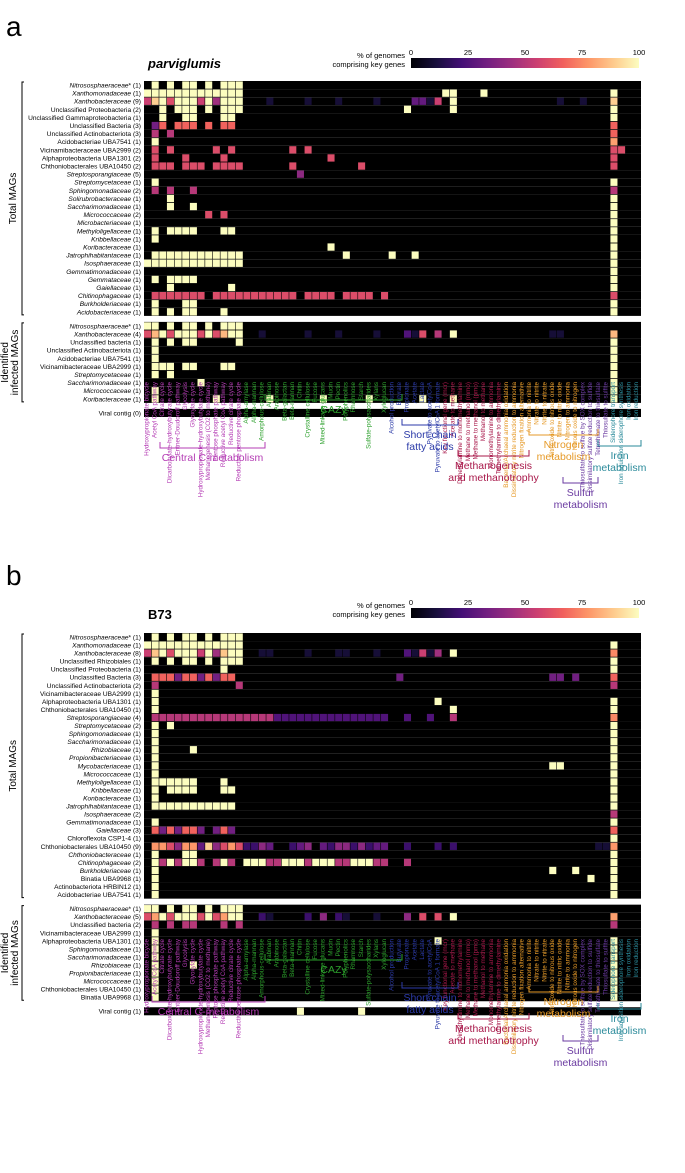  I want to click on row-label-count: (8), so click(136, 654).